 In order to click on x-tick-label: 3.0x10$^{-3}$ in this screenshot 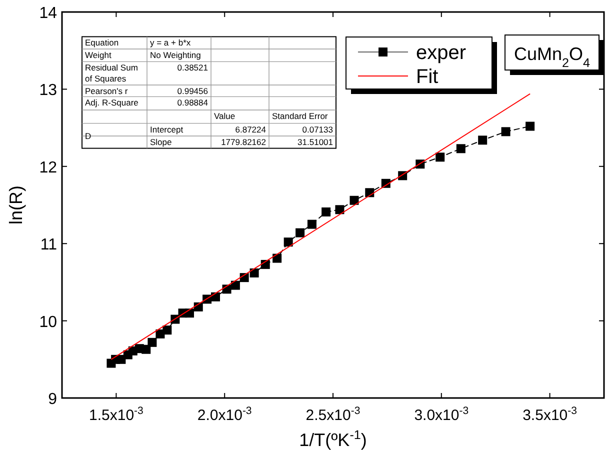, I will do `click(441, 414)`.